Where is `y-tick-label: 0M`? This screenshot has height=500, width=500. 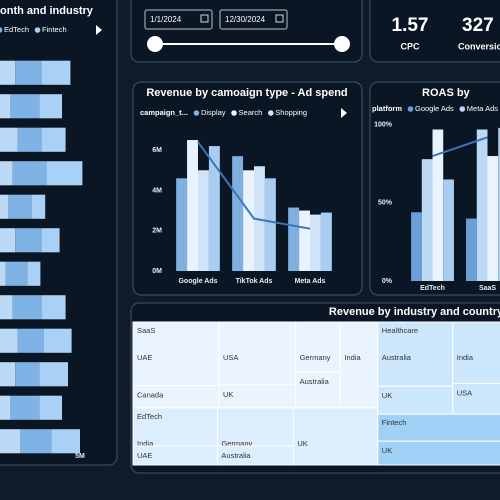
y-tick-label: 0M is located at coordinates (157, 271).